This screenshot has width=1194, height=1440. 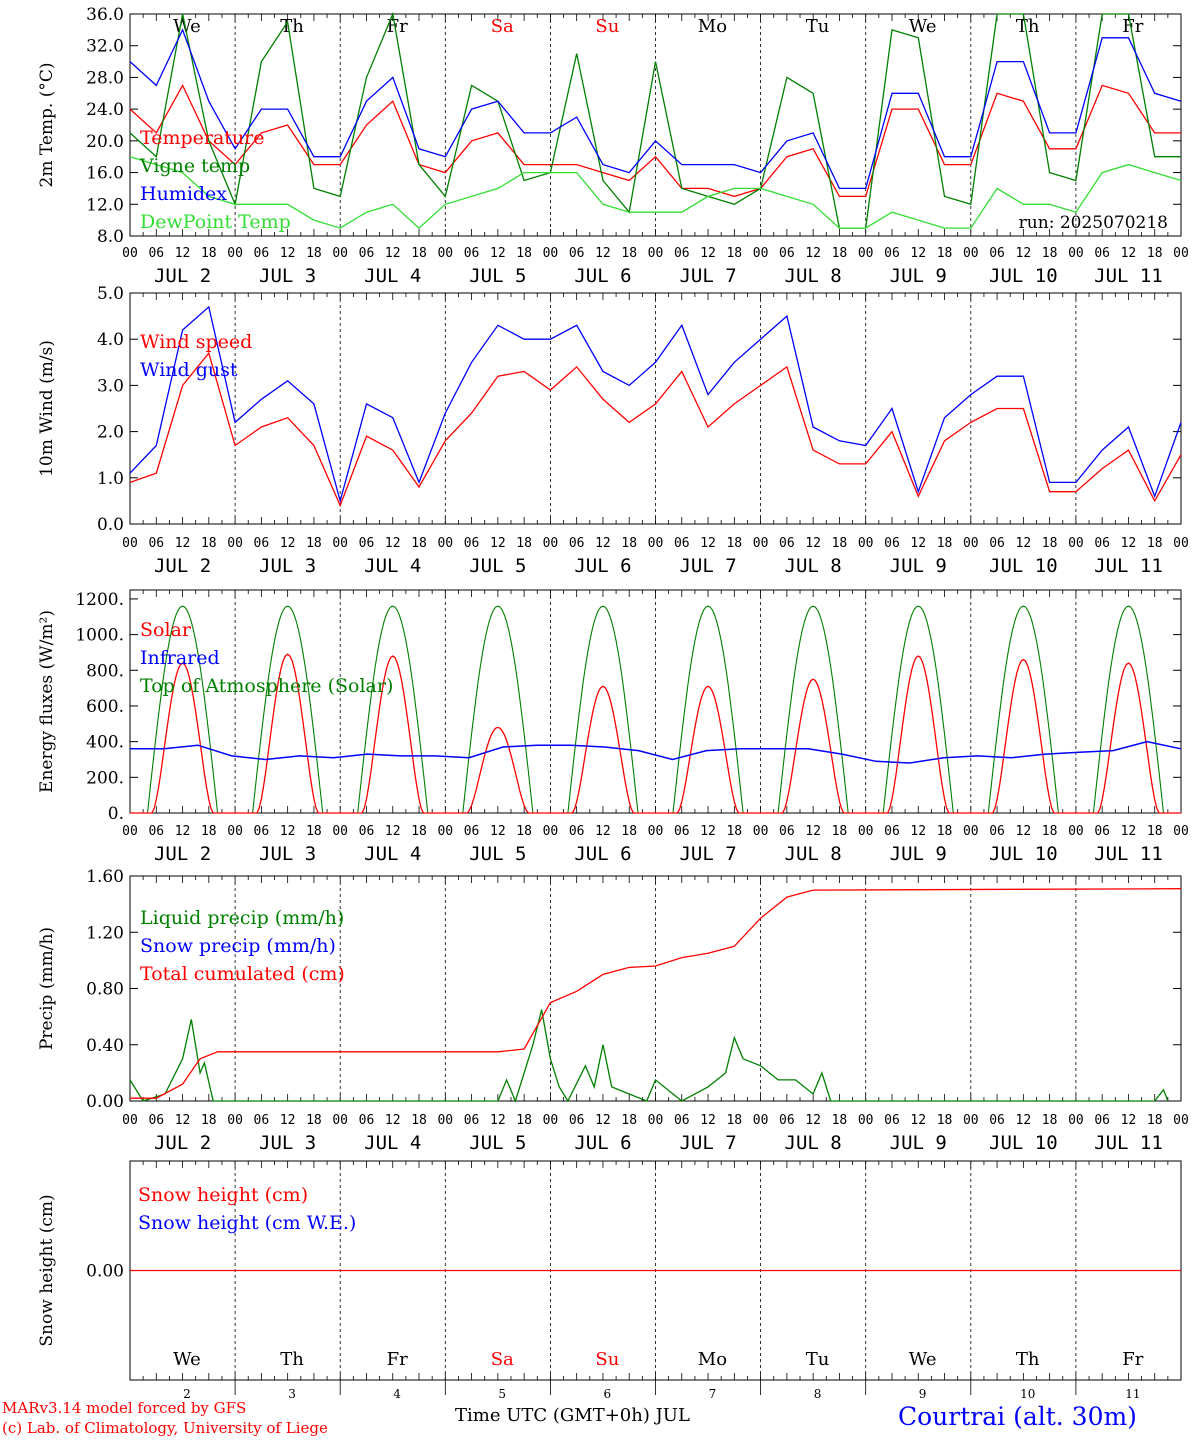 I want to click on date-label: JUL 11, so click(x=1128, y=566).